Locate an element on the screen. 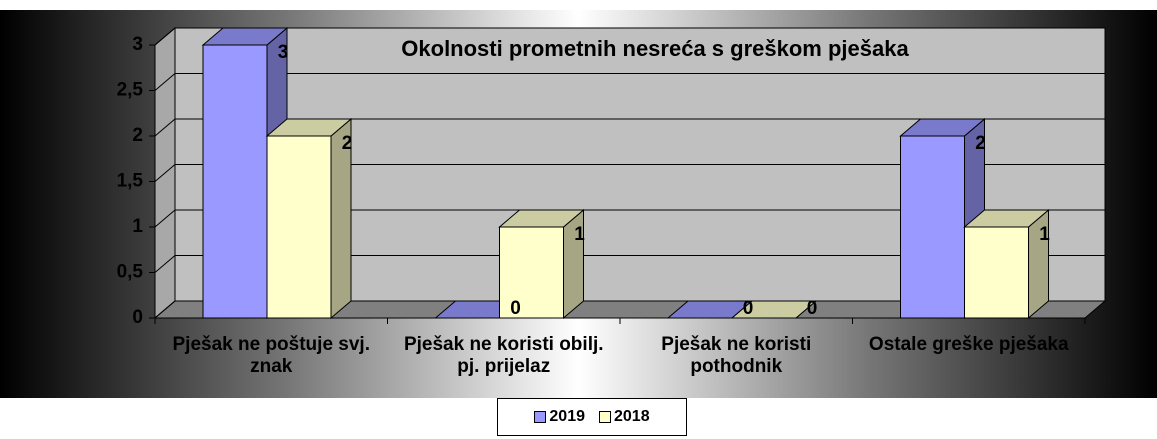 The image size is (1157, 439). x-tick-label: Pješak ne koristi pothodnik is located at coordinates (736, 355).